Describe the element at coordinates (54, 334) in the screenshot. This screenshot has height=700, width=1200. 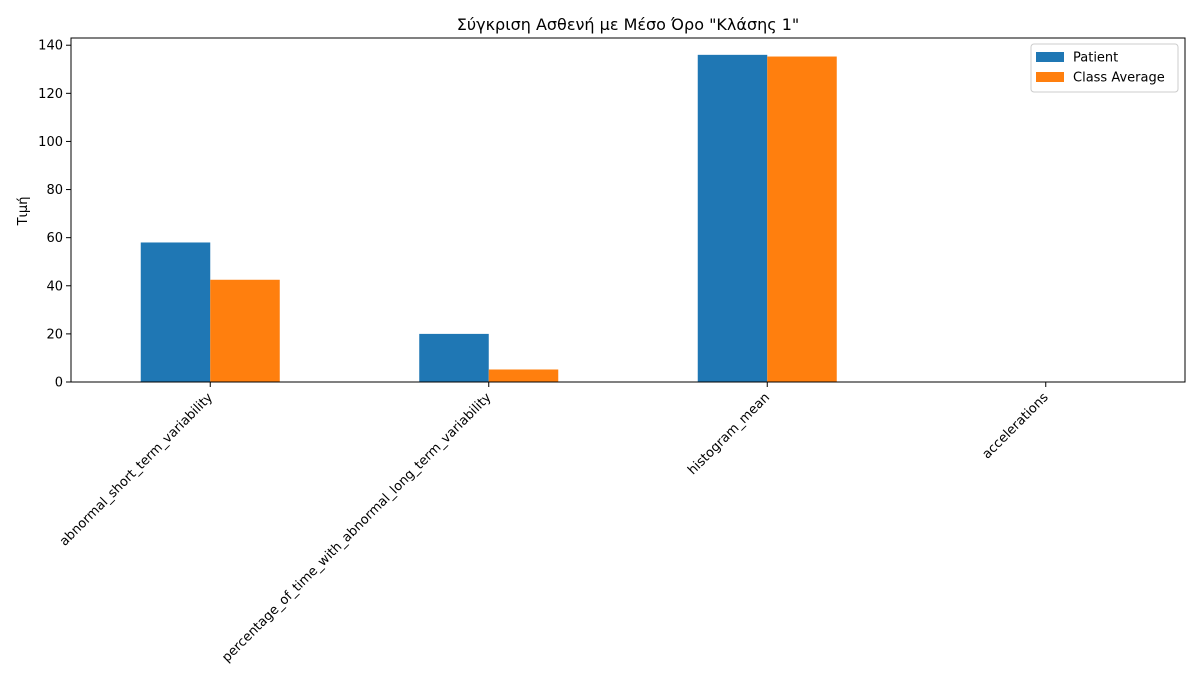
I see `y-tick-label: 20` at that location.